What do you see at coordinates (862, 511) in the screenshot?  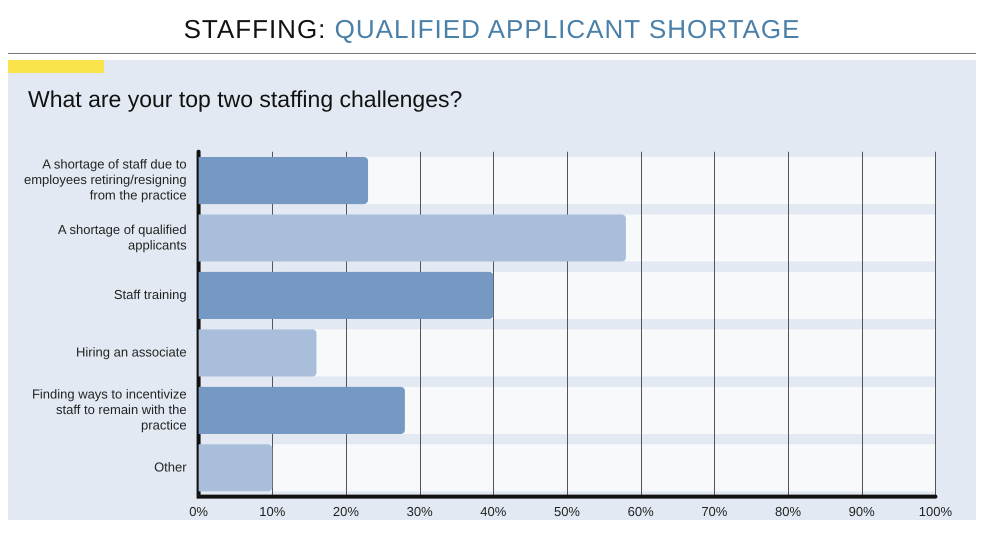 I see `x-tick-label: 90%` at bounding box center [862, 511].